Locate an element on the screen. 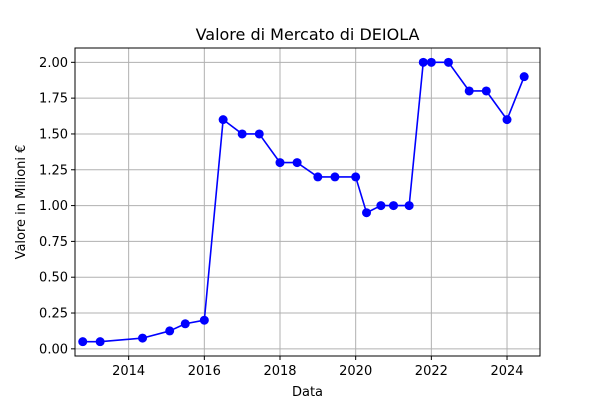 The height and width of the screenshot is (400, 600). y-tick-label: 0.50 is located at coordinates (53, 278).